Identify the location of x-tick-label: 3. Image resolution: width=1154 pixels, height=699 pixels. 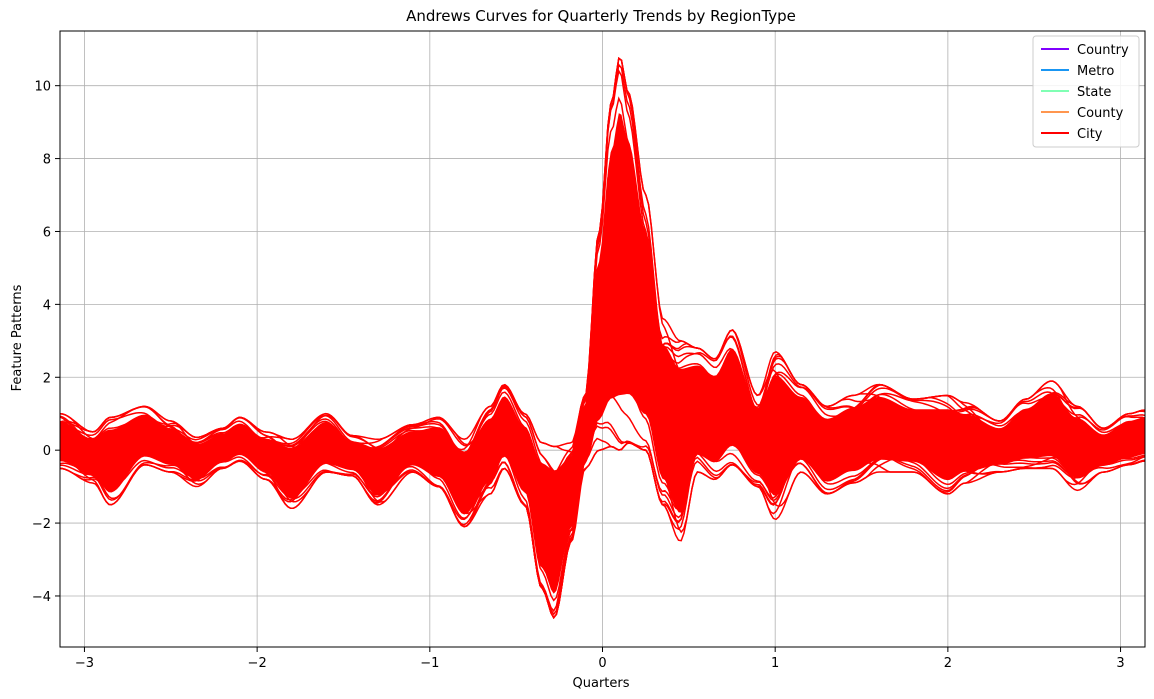
(1120, 663).